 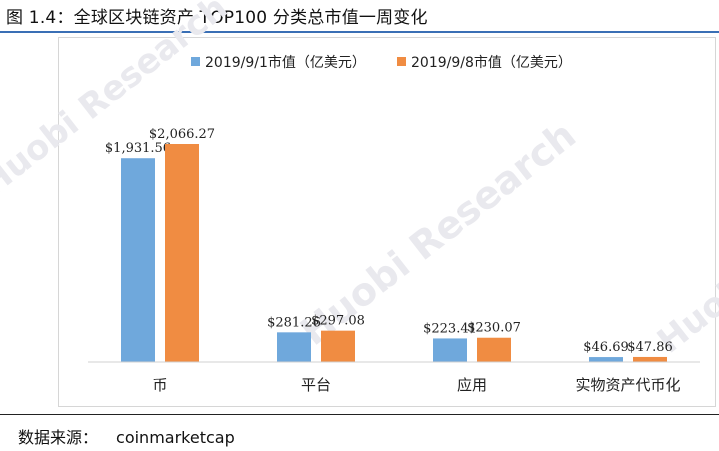 I want to click on figure-title: 图 1.4：全球区块链资产 TOP100 分类总市值一周变化, so click(x=217, y=18).